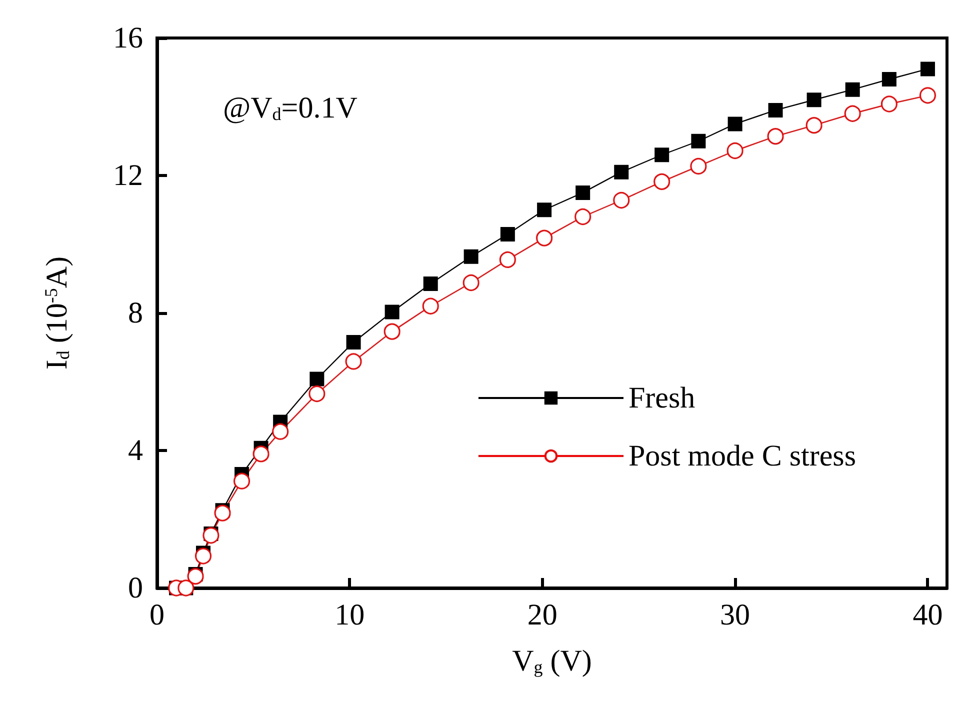 This screenshot has width=979, height=709. What do you see at coordinates (135, 313) in the screenshot?
I see `y-tick-label: 8` at bounding box center [135, 313].